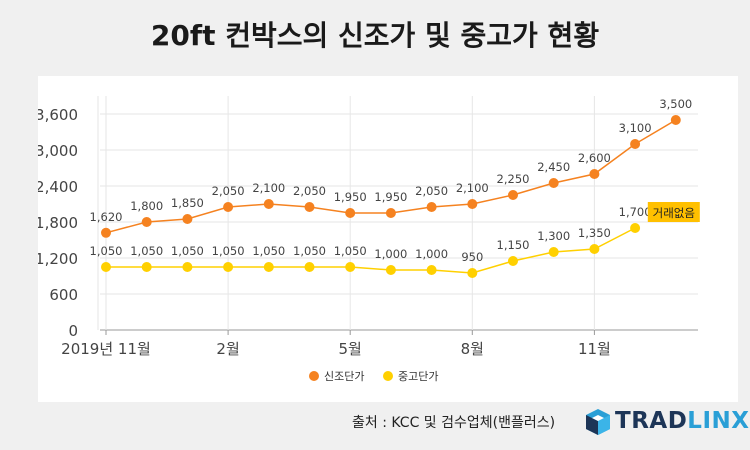 This screenshot has height=450, width=750. What do you see at coordinates (635, 212) in the screenshot?
I see `data-label-2: 1,700` at bounding box center [635, 212].